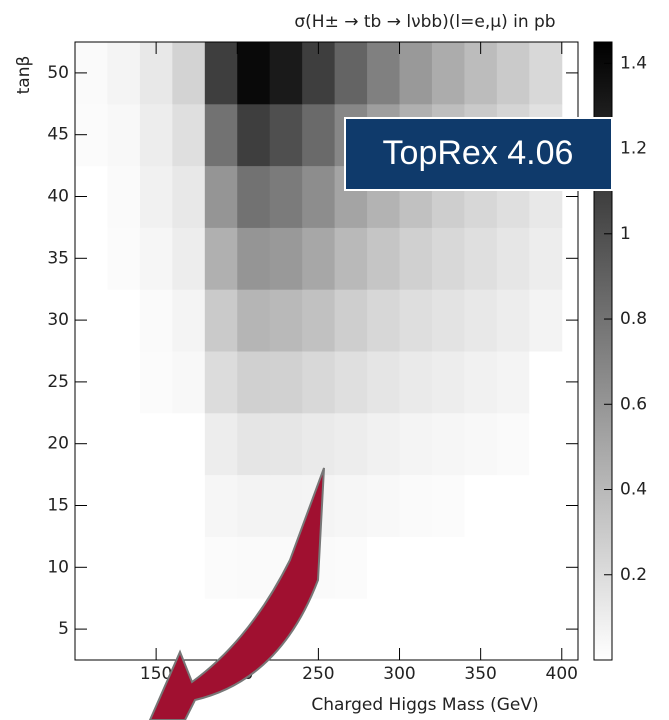 The image size is (669, 720). I want to click on y-tick-label: 40, so click(58, 197).